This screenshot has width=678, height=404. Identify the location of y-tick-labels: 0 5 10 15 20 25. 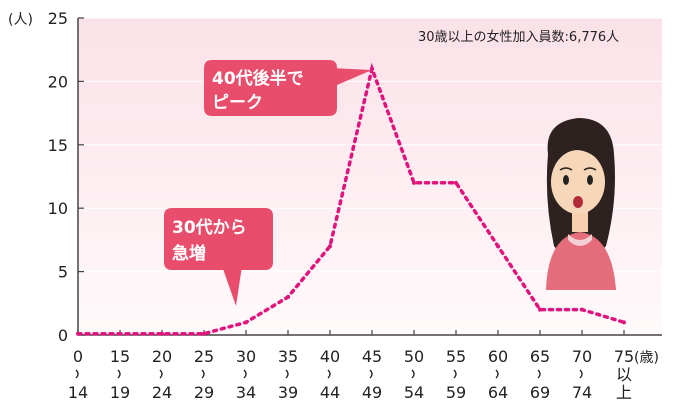
(66, 177).